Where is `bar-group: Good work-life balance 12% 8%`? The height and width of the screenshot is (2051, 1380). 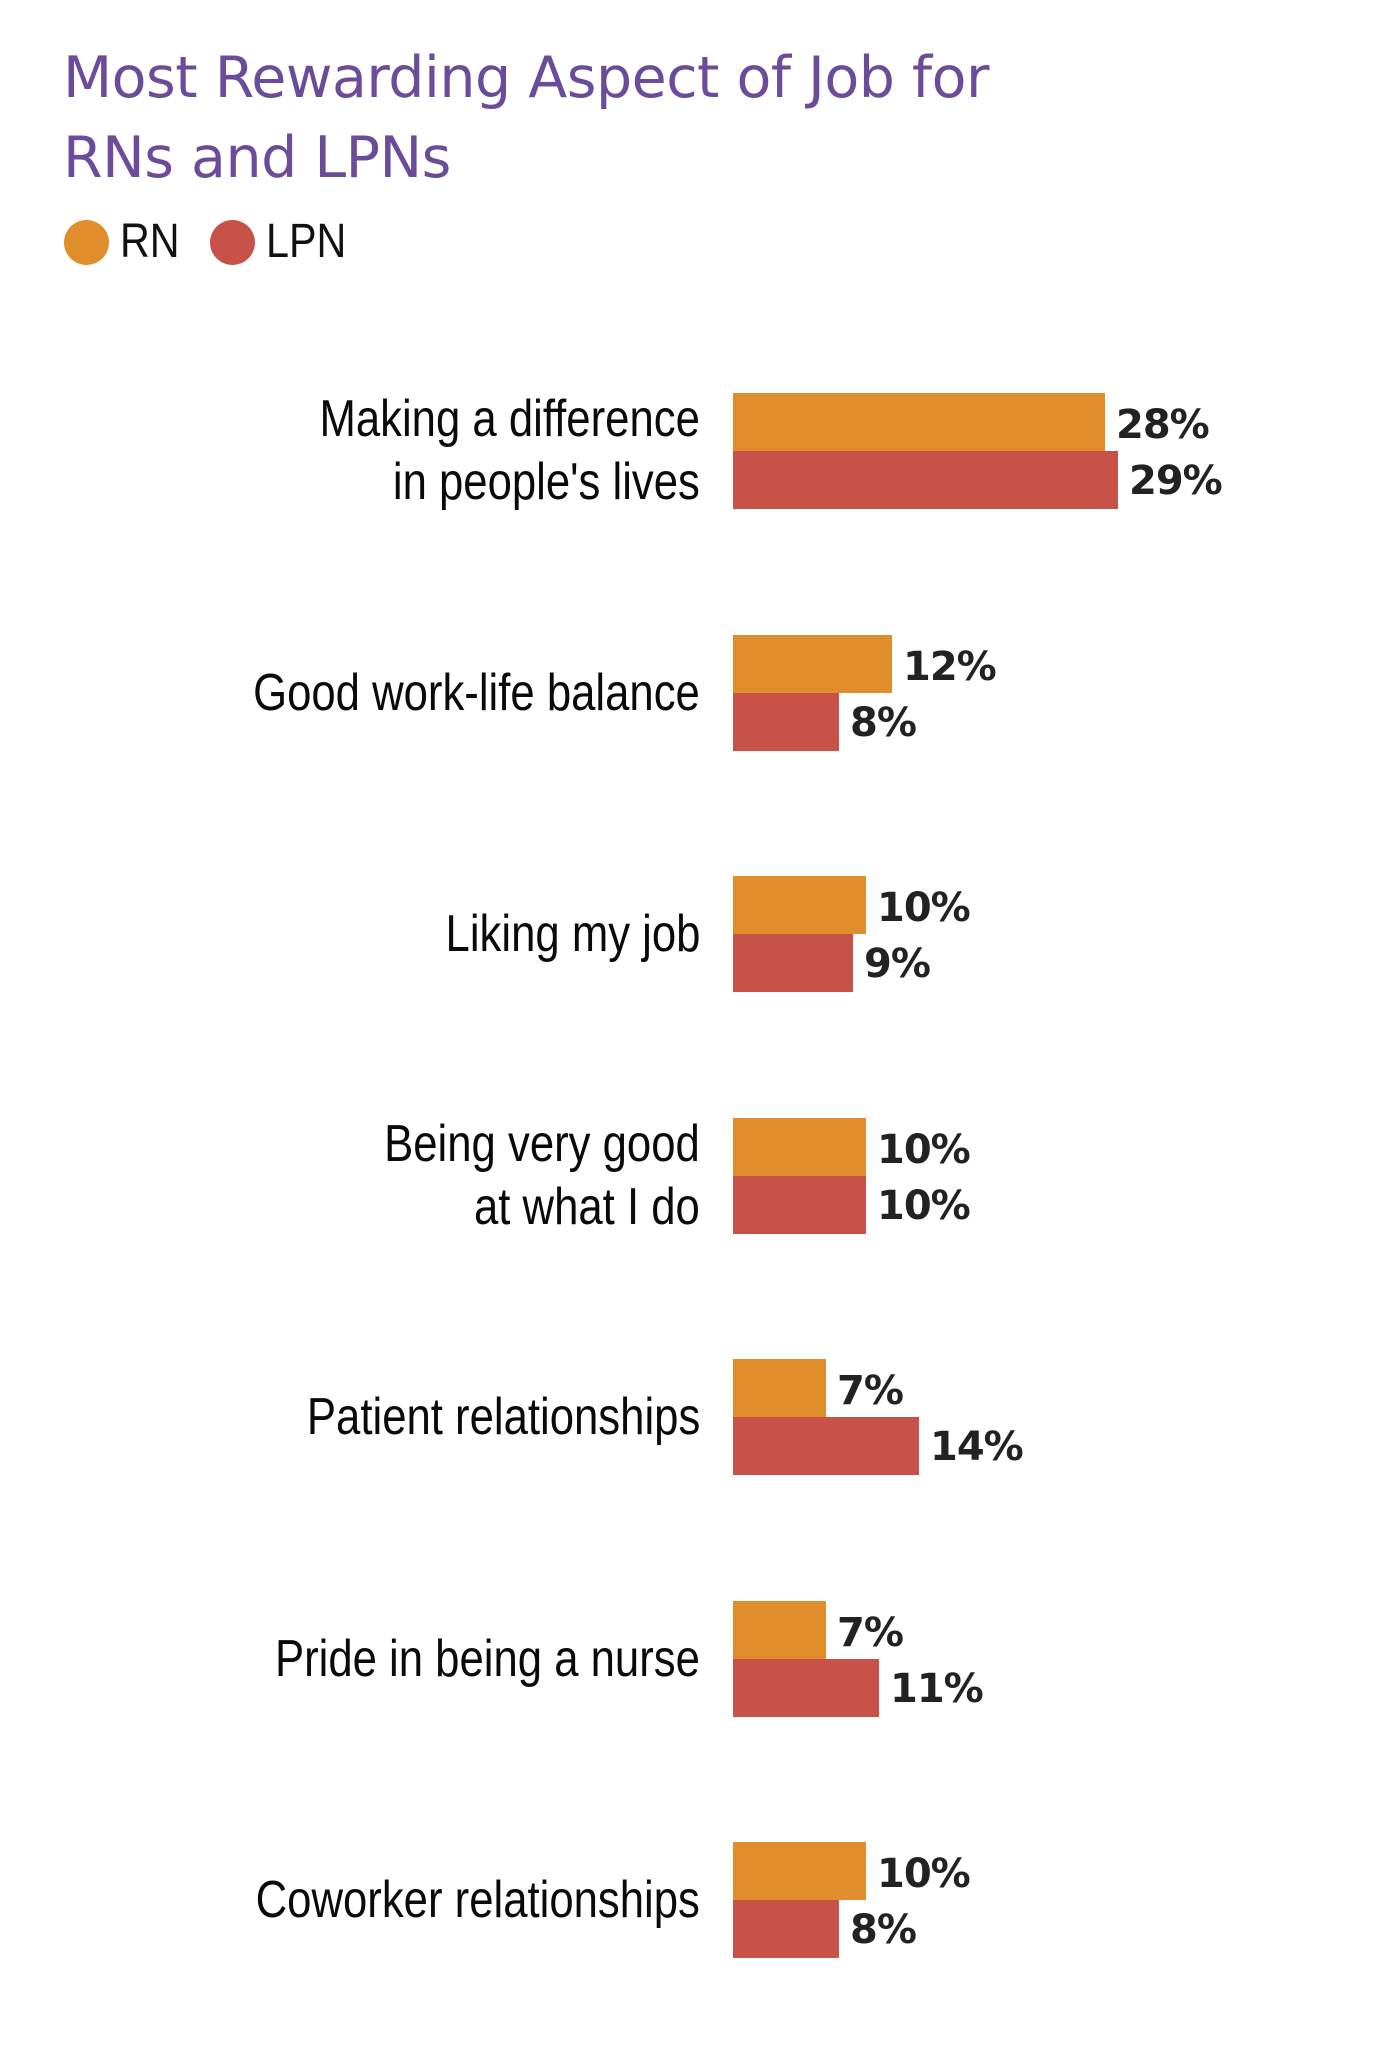
bar-group: Good work-life balance 12% 8% is located at coordinates (690, 693).